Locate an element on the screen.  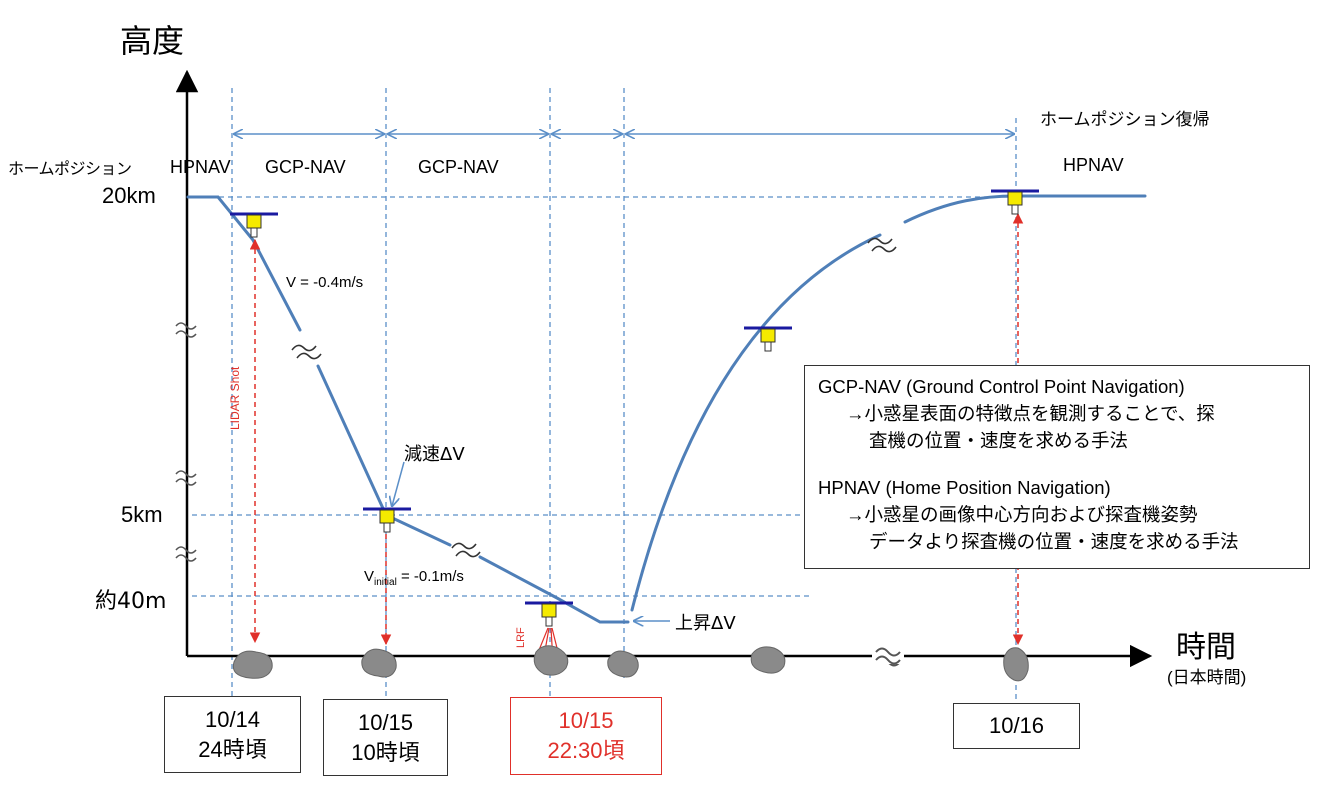
v-initial-value: = -0.1m/s is located at coordinates (430, 576).